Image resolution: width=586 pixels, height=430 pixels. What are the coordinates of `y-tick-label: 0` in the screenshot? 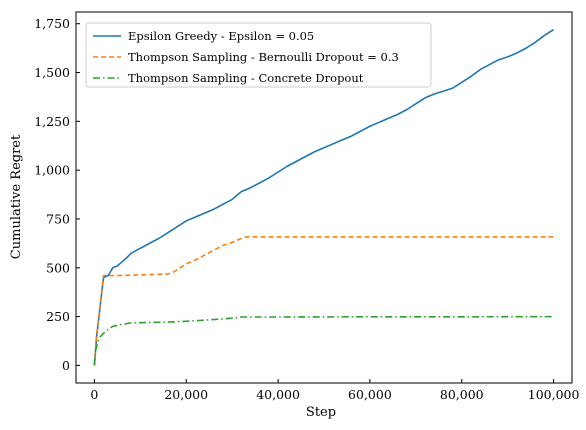 It's located at (66, 365).